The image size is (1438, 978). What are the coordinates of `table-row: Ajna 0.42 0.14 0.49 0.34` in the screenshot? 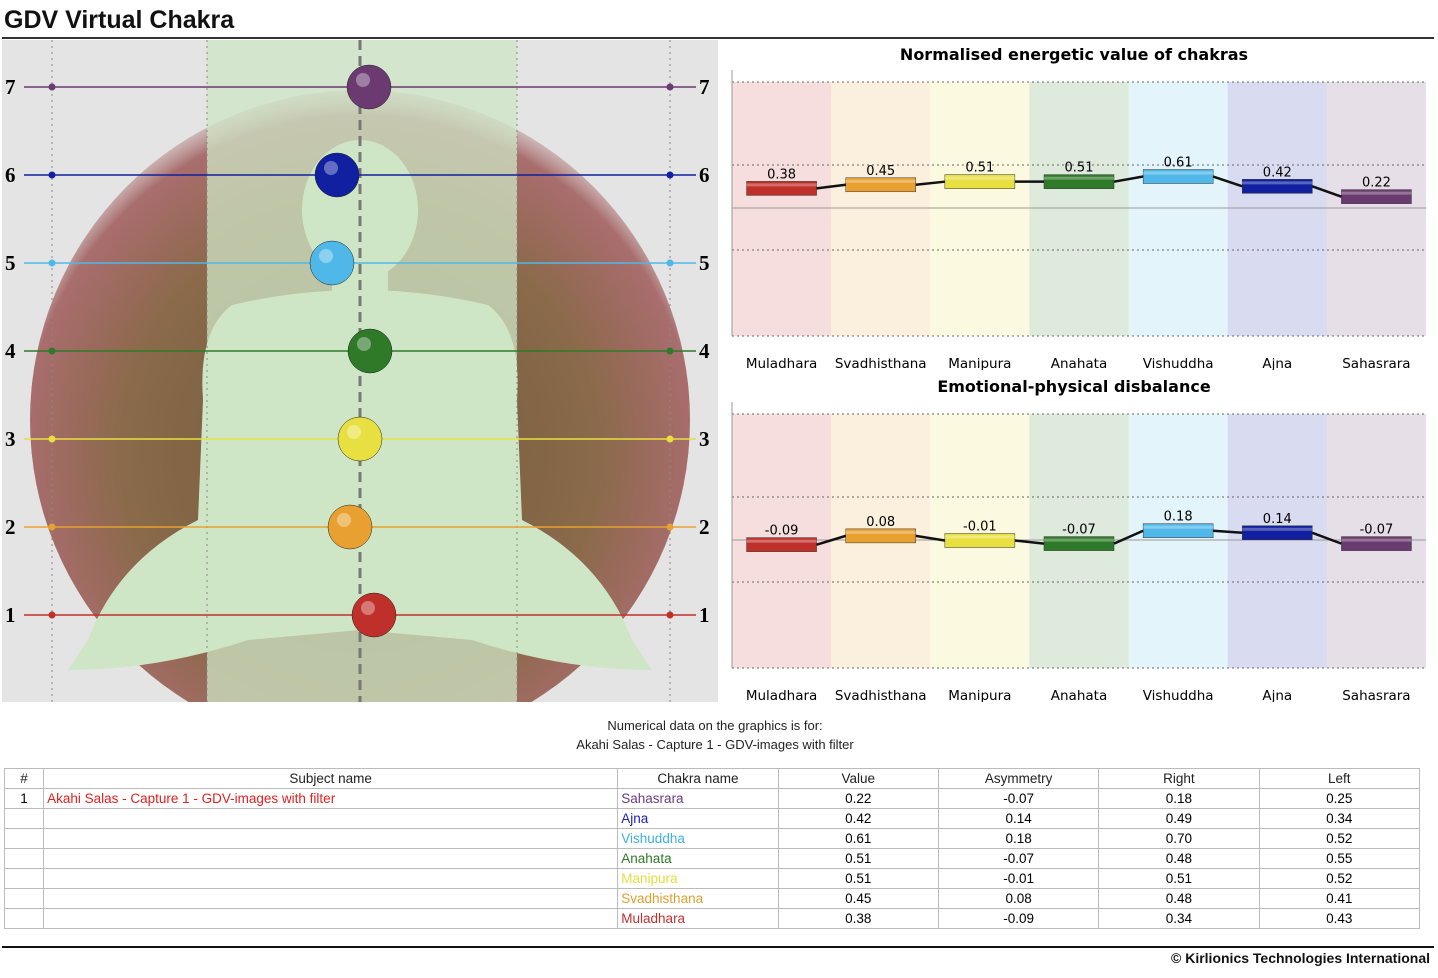 It's located at (712, 818).